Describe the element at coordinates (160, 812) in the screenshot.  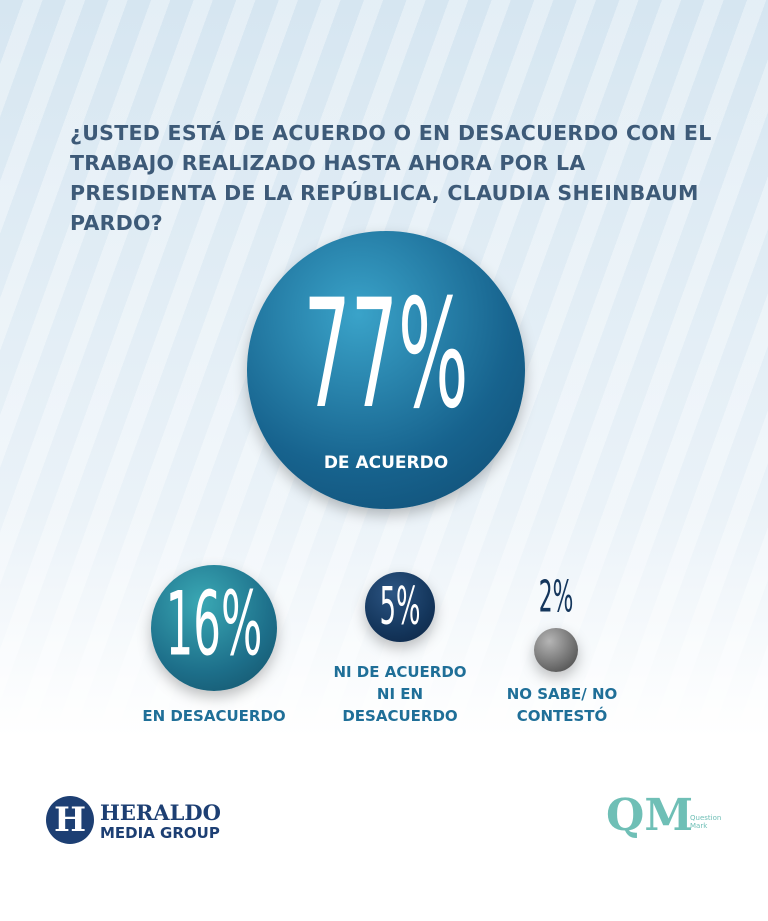
I see `heraldo-logo: HERALDO` at that location.